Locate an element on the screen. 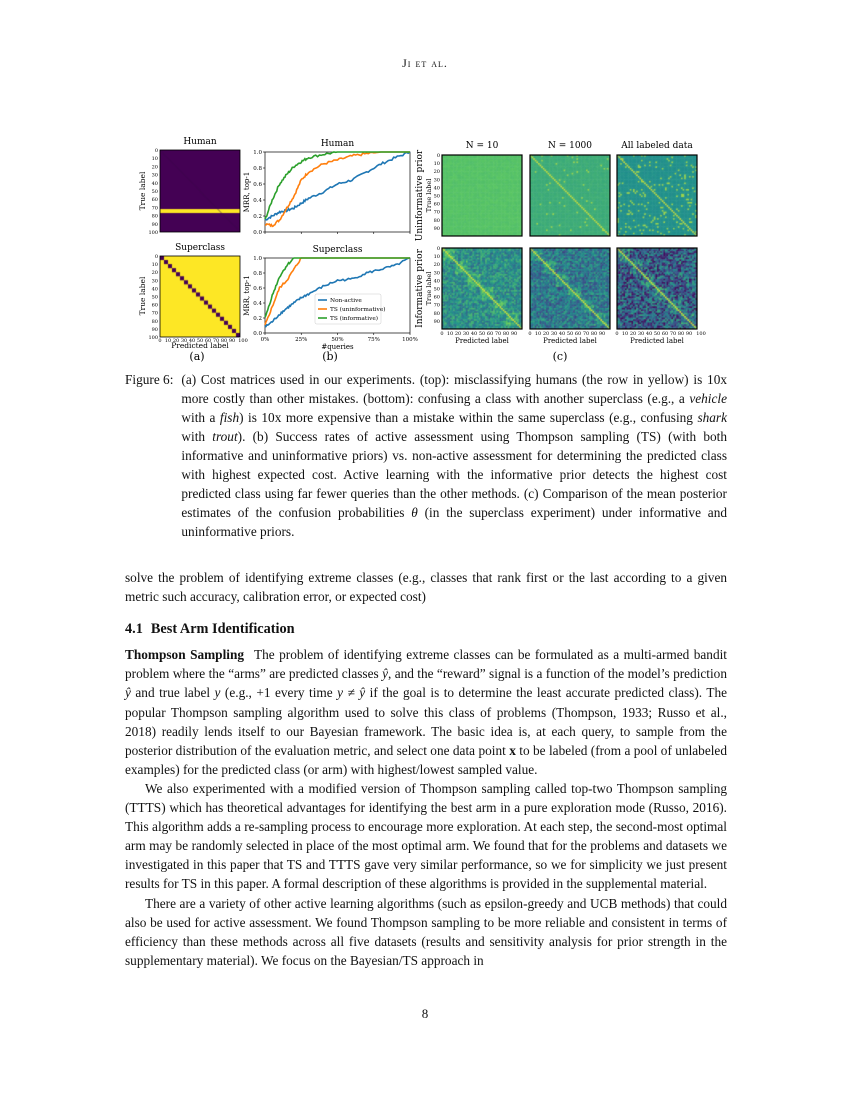 The height and width of the screenshot is (1100, 850). plot-frame is located at coordinates (337, 192).